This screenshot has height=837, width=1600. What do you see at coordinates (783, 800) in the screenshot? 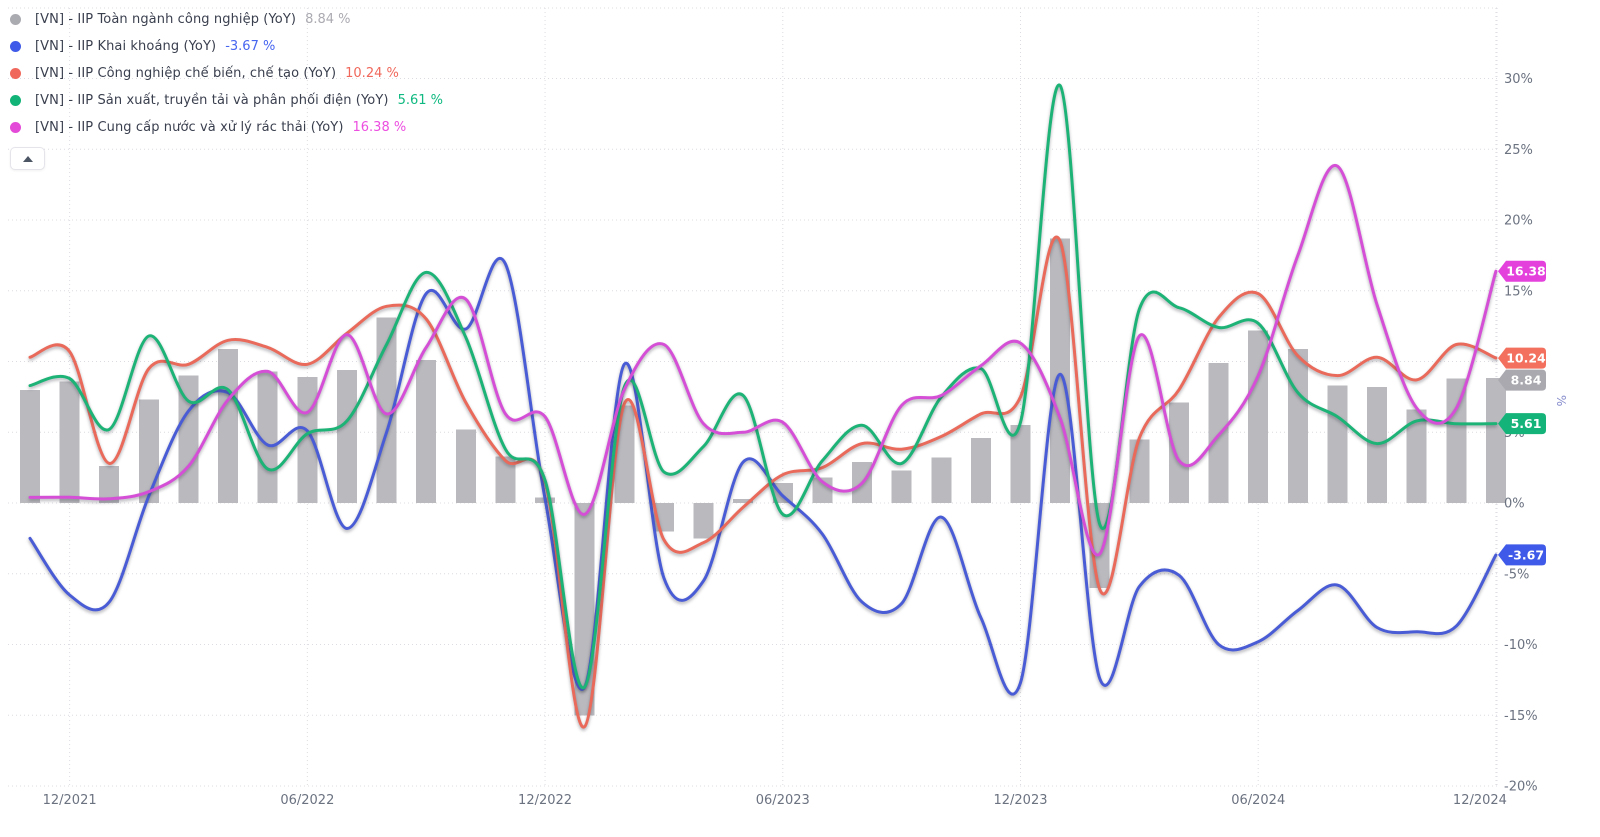
I see `x-tick-label: 06/2023` at bounding box center [783, 800].